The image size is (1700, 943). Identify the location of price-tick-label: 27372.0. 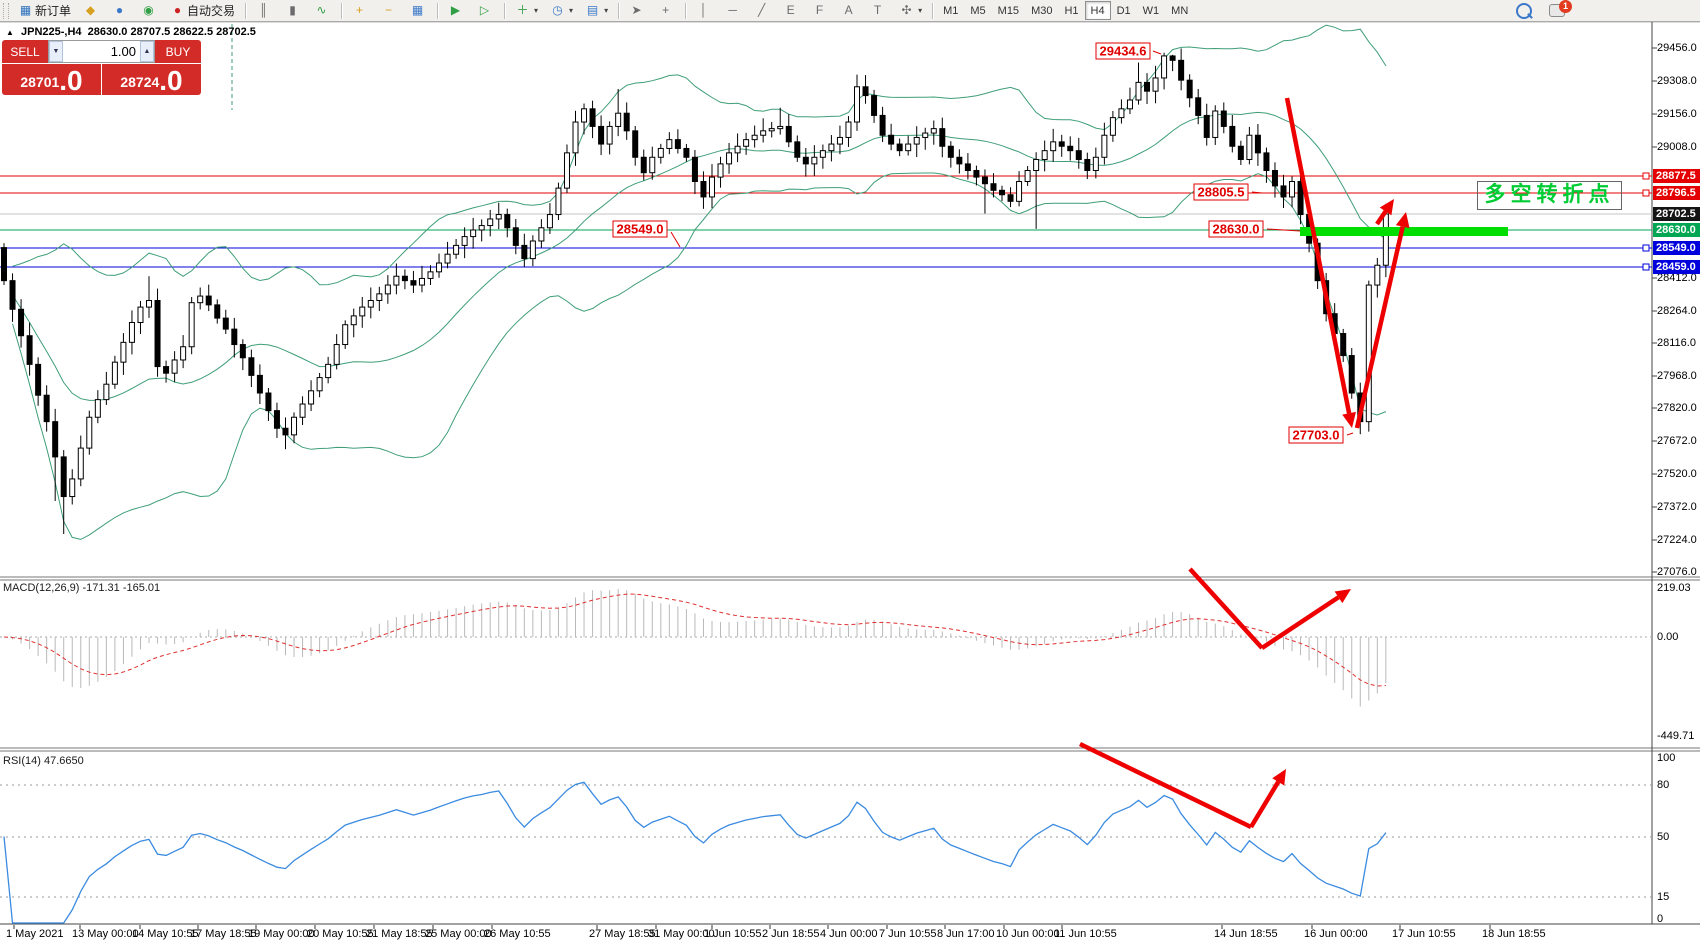
(1677, 507).